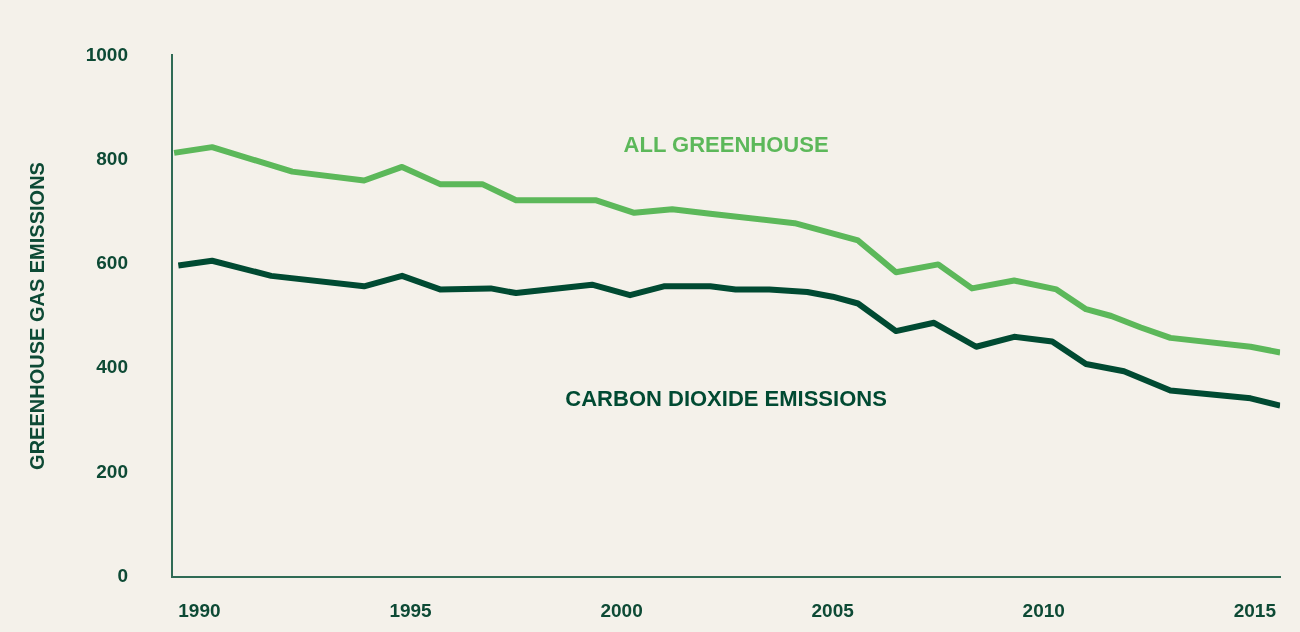 The image size is (1300, 632). I want to click on y-tick-label: 200, so click(112, 471).